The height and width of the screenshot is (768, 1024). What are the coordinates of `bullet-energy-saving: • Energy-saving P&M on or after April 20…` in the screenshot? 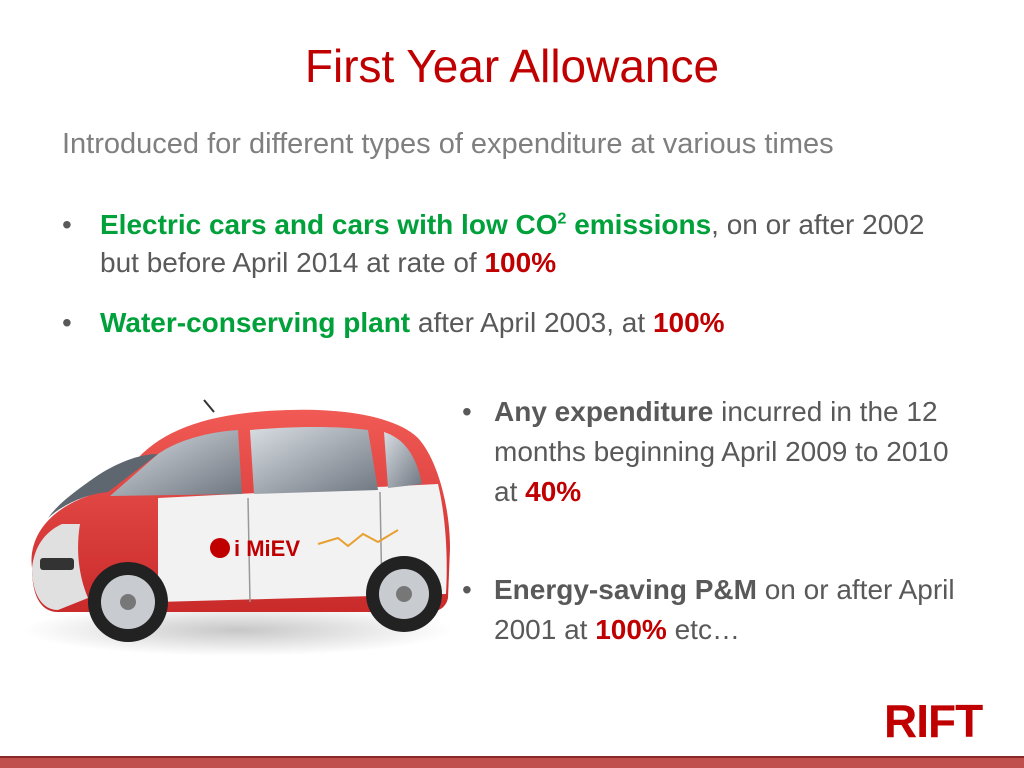 It's located at (712, 610).